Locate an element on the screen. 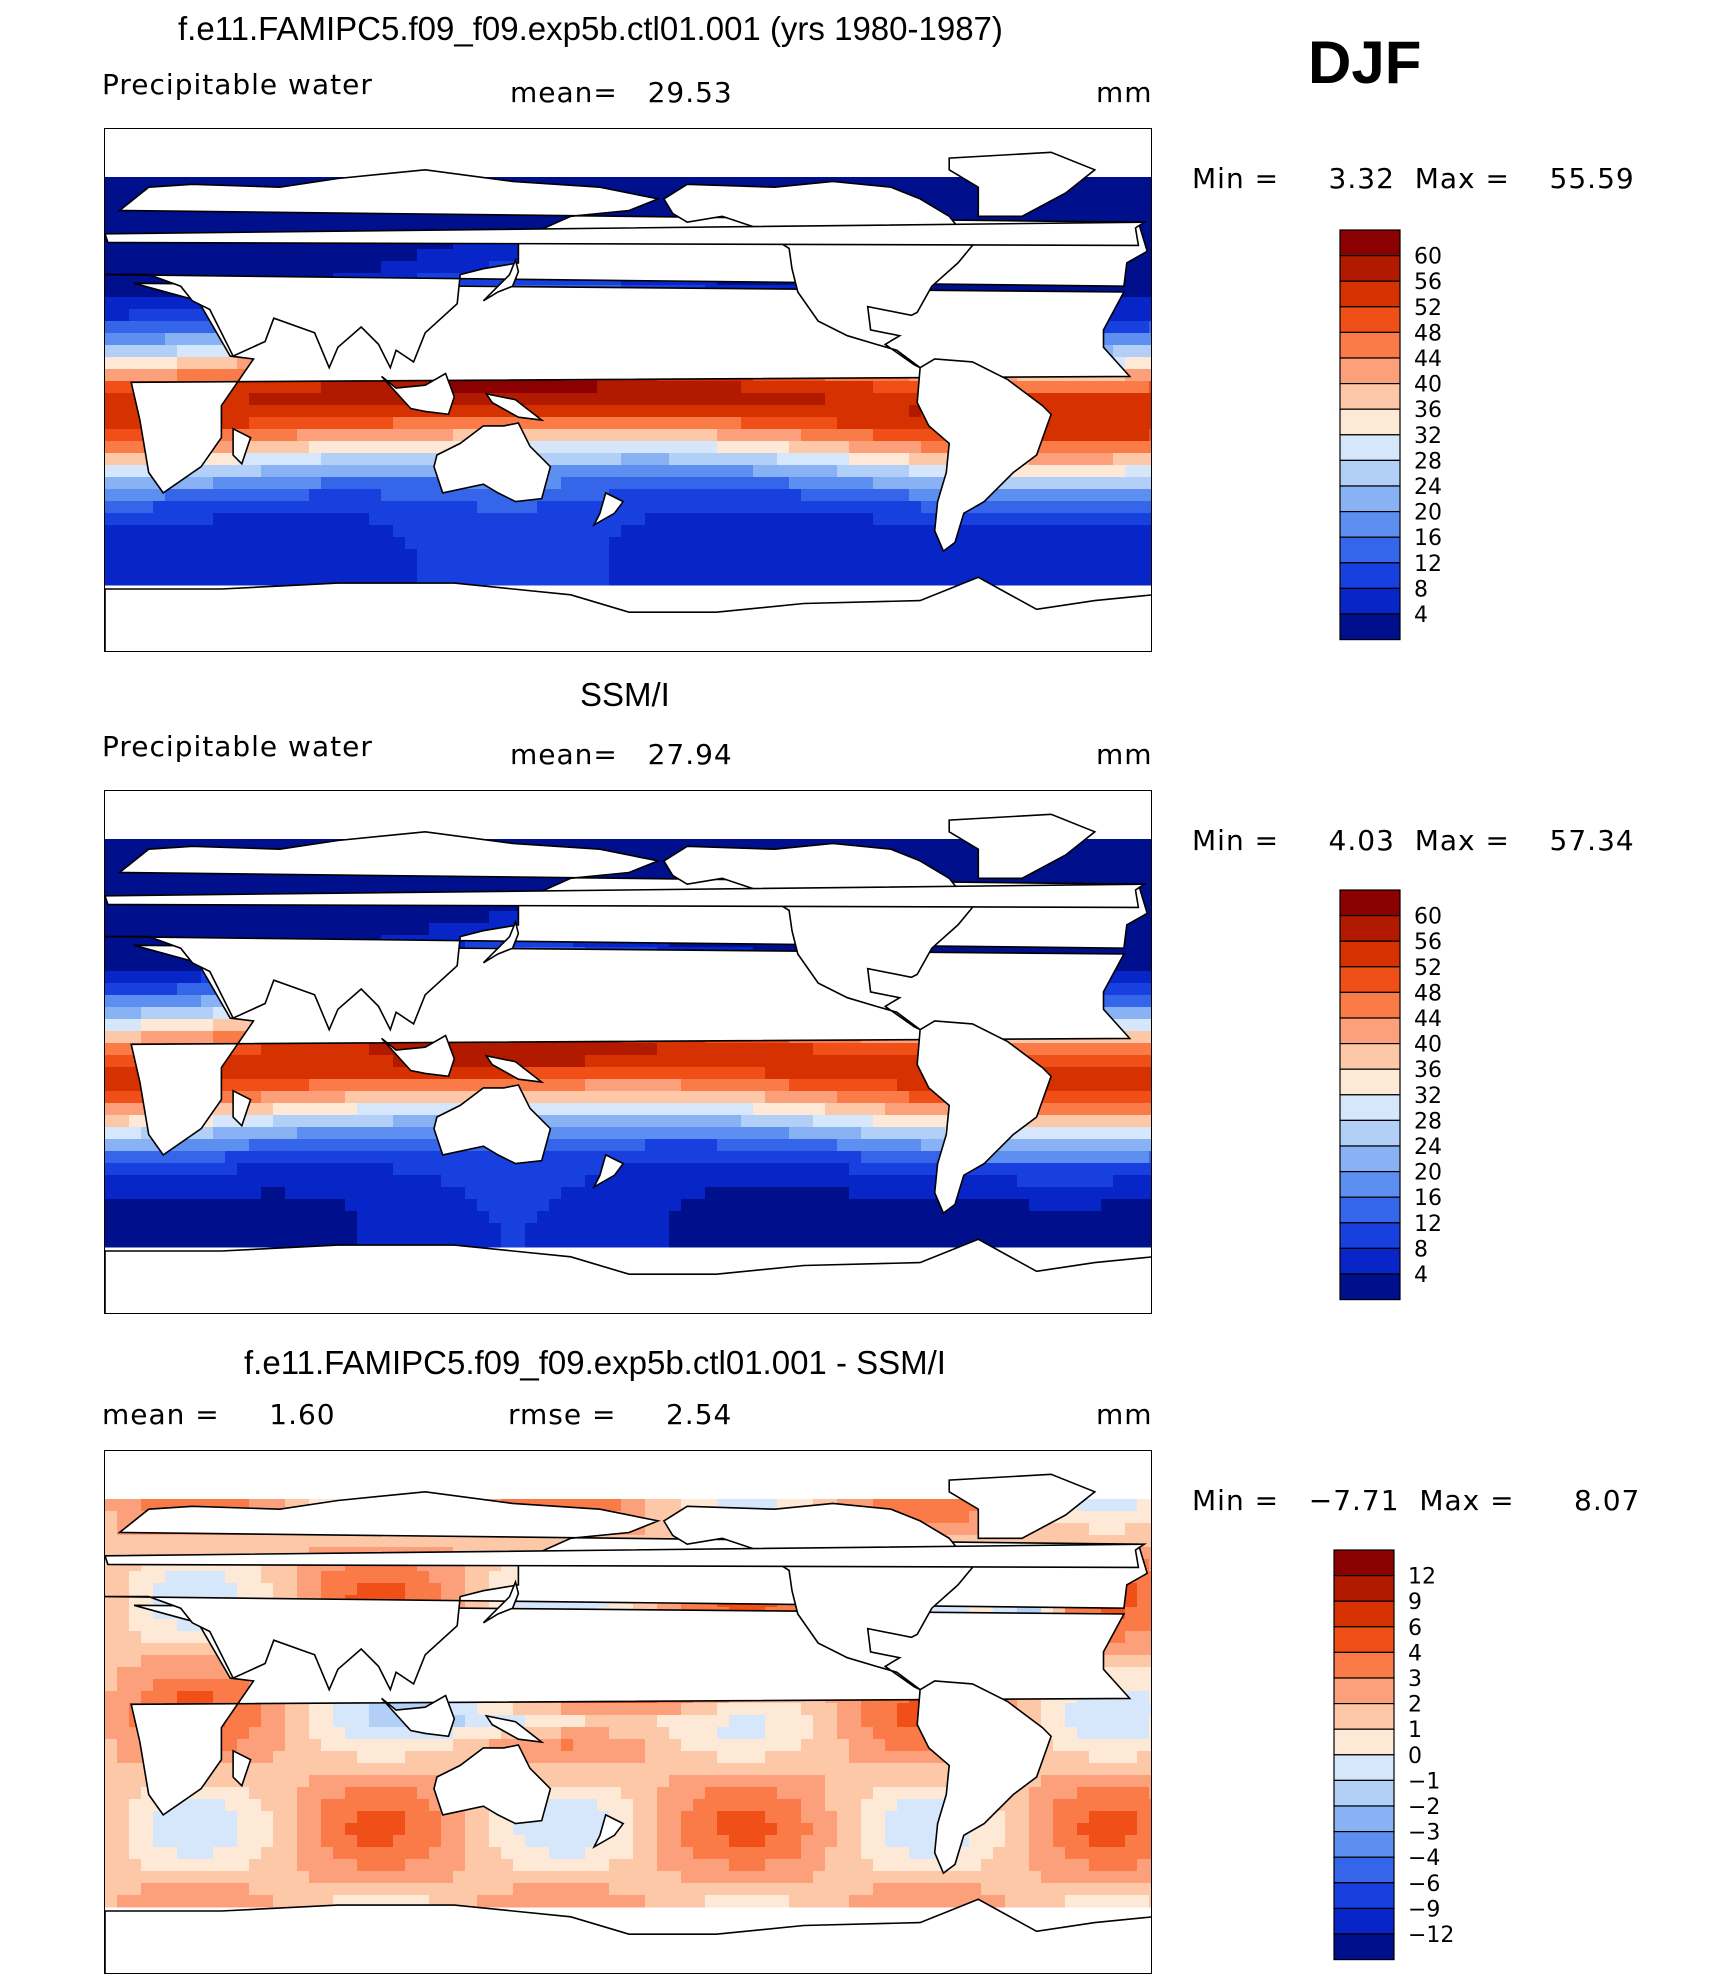  colorbar-tick-label: −1 is located at coordinates (1424, 1781).